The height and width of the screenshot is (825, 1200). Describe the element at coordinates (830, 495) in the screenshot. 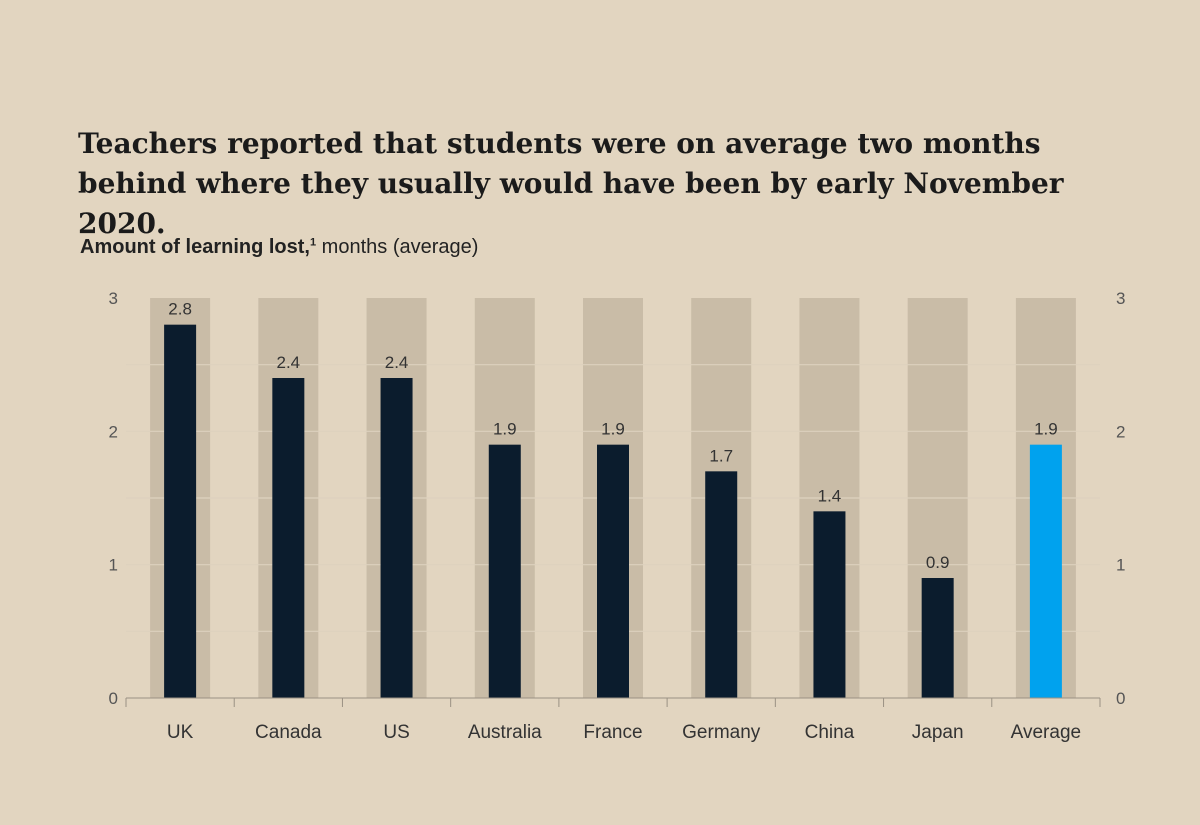

I see `value-label: 1.4` at that location.